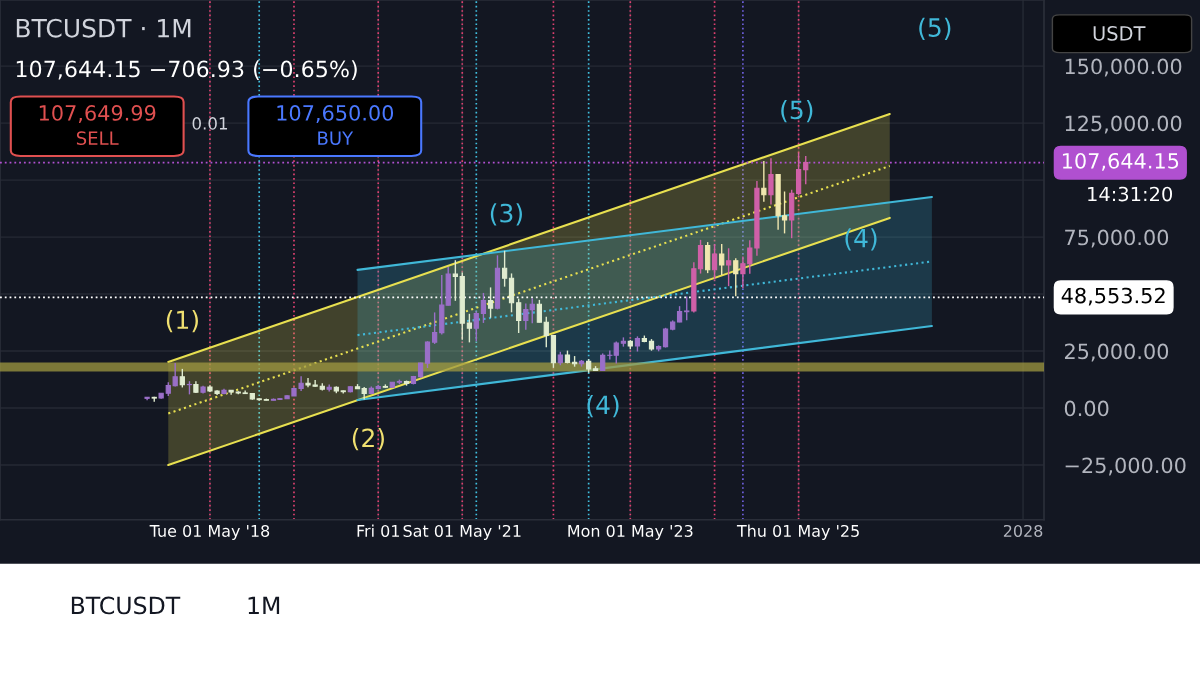 This screenshot has width=1200, height=675. I want to click on text: 14:31:20, so click(1130, 194).